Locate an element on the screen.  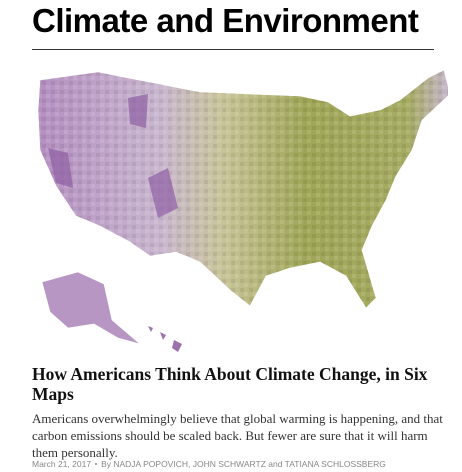
divider is located at coordinates (233, 49).